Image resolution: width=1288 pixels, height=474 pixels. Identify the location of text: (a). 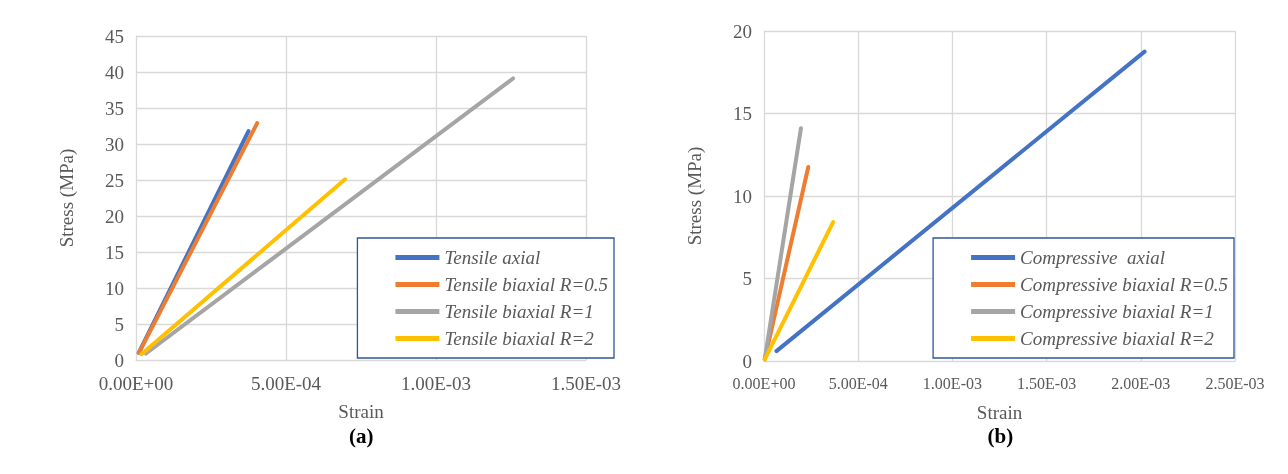
(361, 435).